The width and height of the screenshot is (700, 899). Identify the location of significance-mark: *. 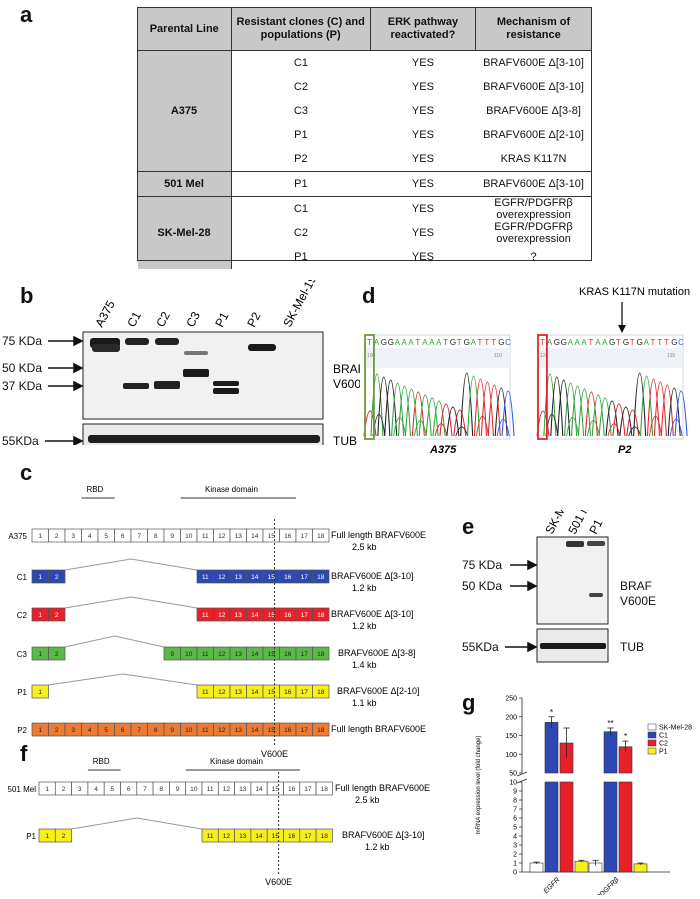
(625, 736).